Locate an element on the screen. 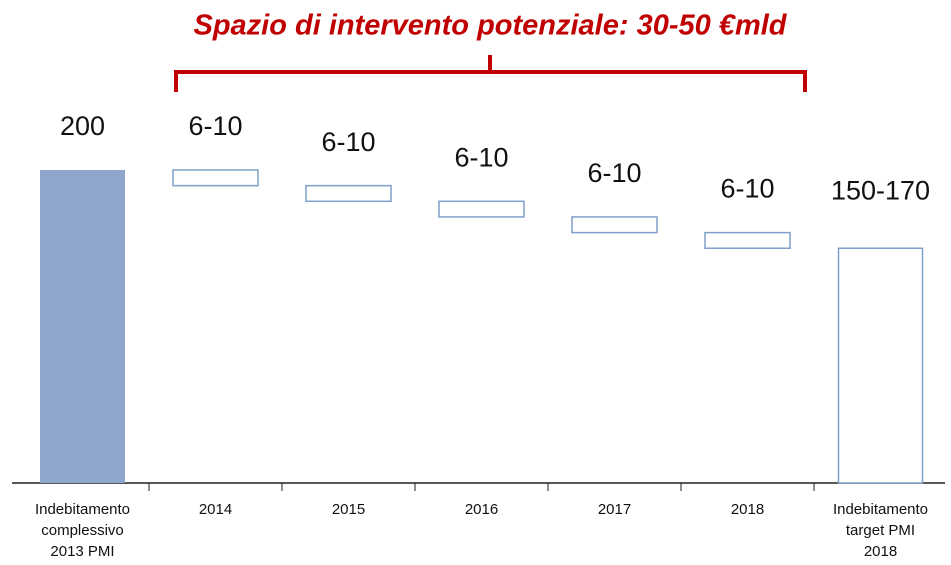  x-tick-label: 2015 is located at coordinates (348, 509).